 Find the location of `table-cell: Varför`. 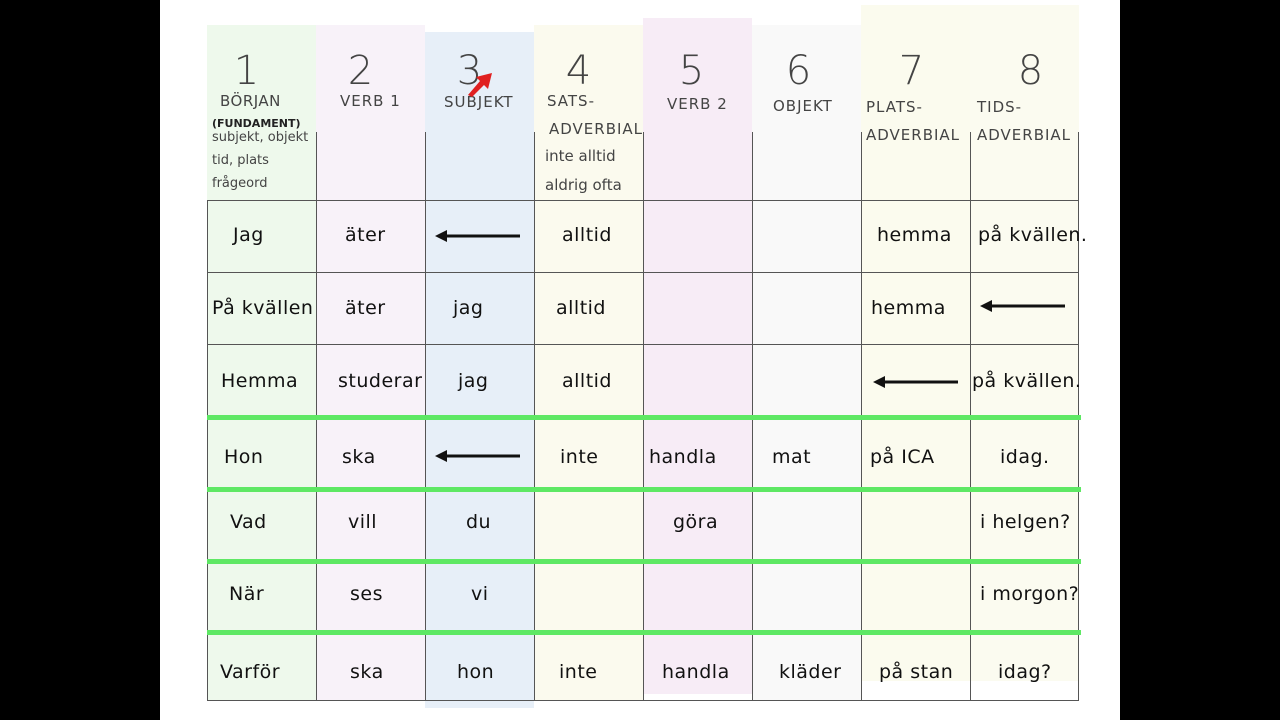

table-cell: Varför is located at coordinates (250, 672).